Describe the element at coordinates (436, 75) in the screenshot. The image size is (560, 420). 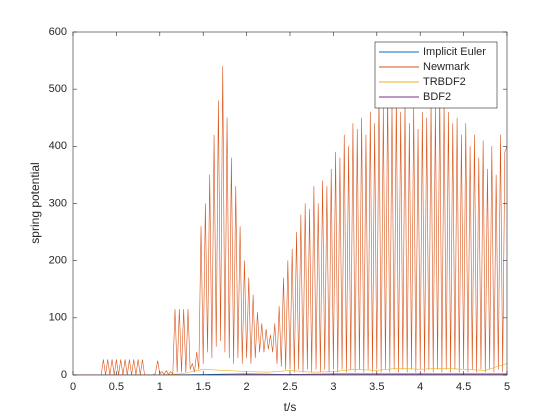
I see `legend: Implicit Euler Newmark TRBDF2 BDF2` at that location.